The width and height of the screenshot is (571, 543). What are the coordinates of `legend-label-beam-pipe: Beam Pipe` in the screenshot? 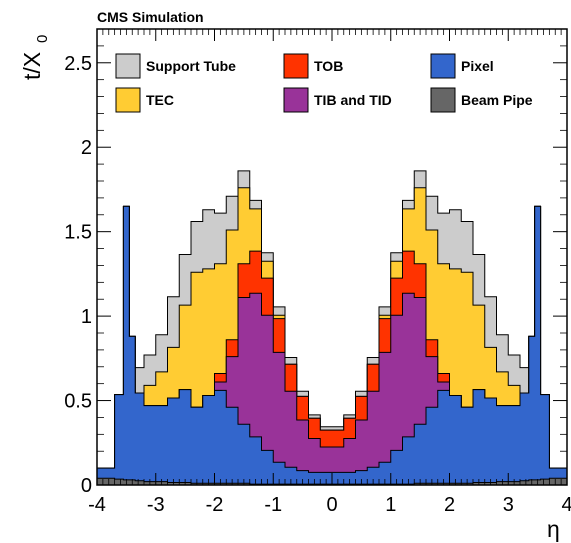 It's located at (497, 100).